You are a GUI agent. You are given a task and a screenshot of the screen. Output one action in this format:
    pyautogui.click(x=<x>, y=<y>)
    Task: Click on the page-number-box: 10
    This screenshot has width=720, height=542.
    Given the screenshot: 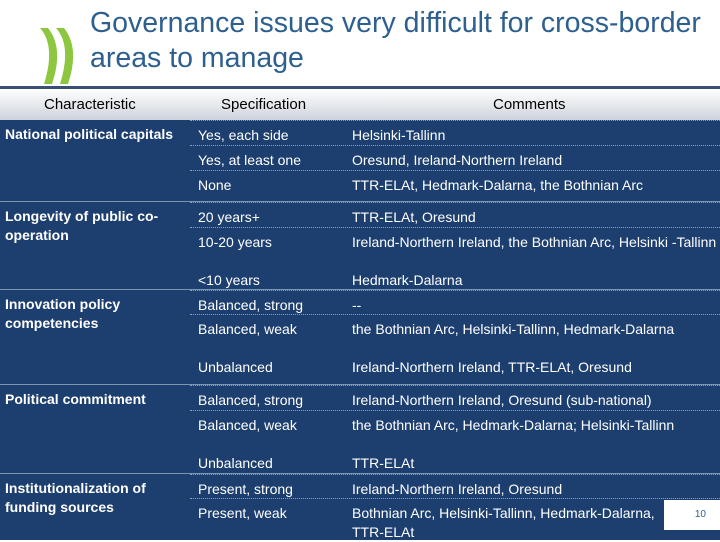 What is the action you would take?
    pyautogui.click(x=692, y=515)
    